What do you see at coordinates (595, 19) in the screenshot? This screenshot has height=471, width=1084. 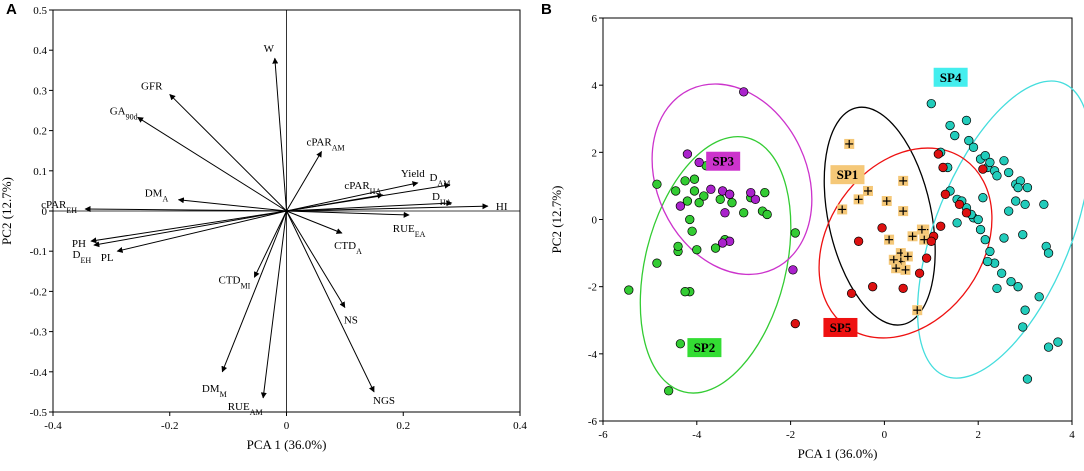 I see `scatter-y-tick-label: 6` at bounding box center [595, 19].